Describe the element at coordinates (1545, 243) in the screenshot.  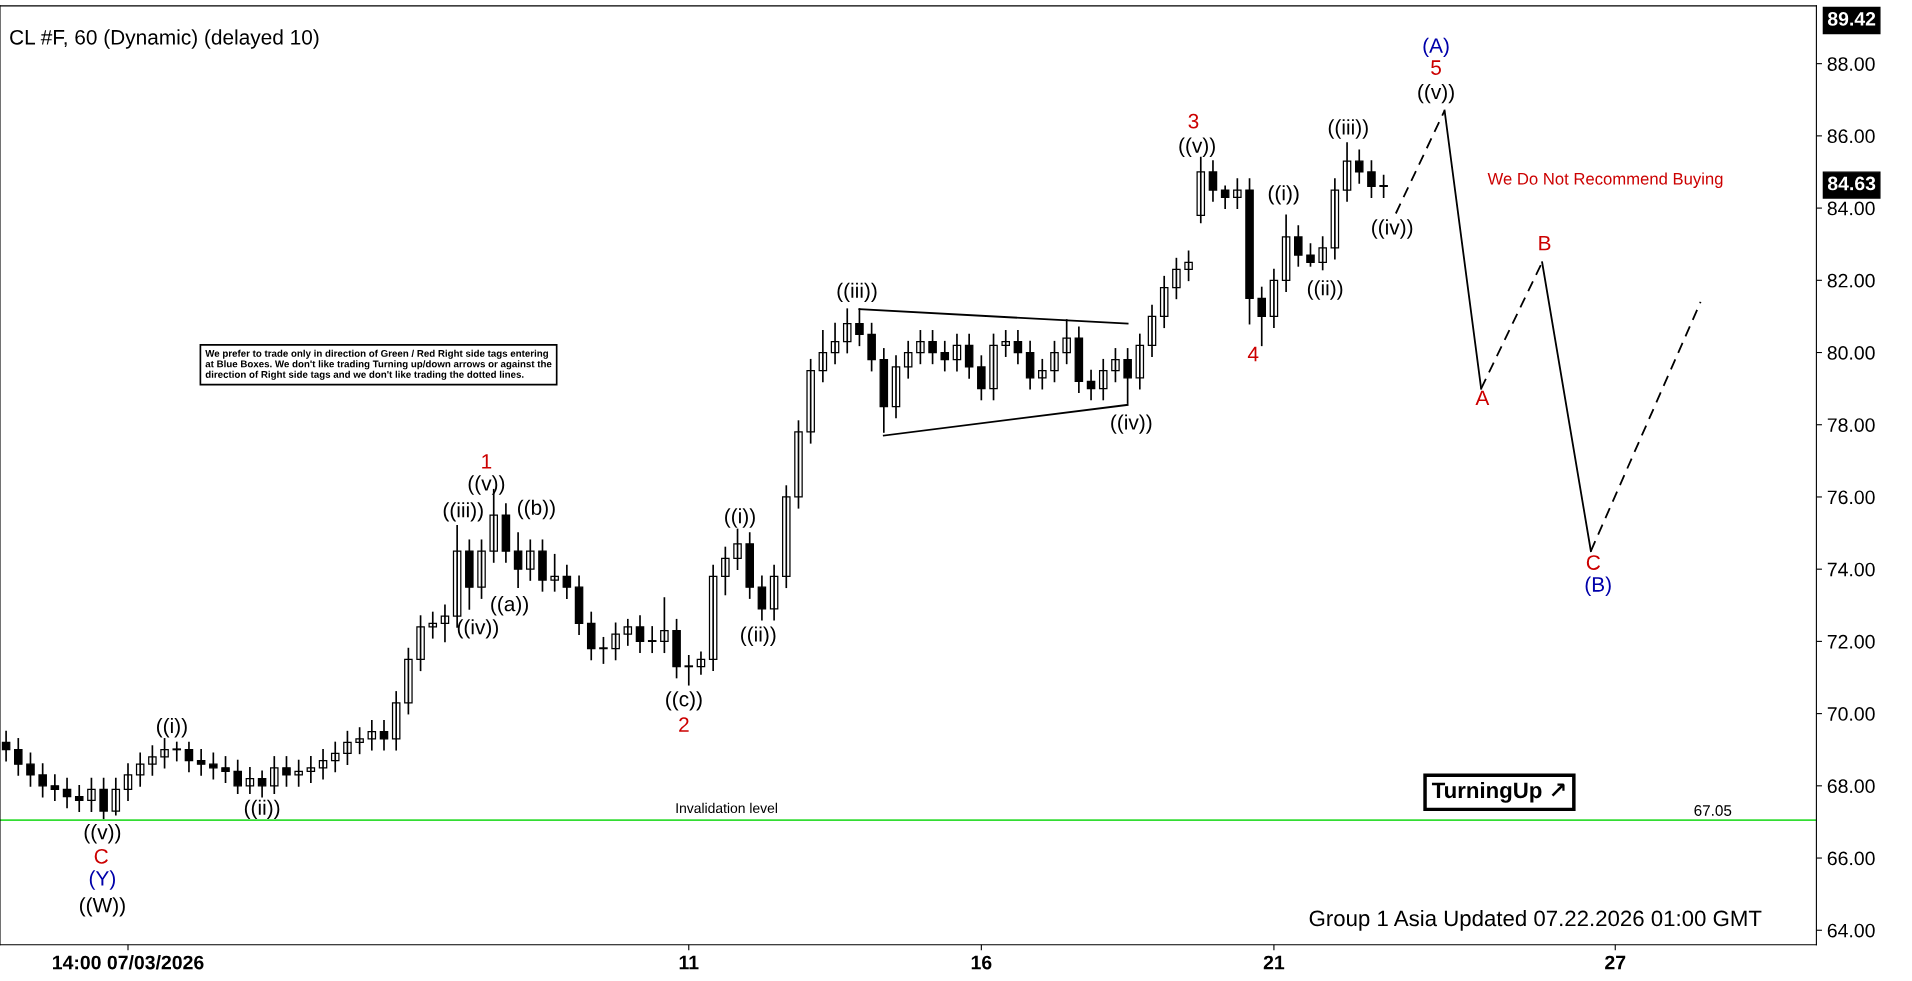
I see `annotation: B` at that location.